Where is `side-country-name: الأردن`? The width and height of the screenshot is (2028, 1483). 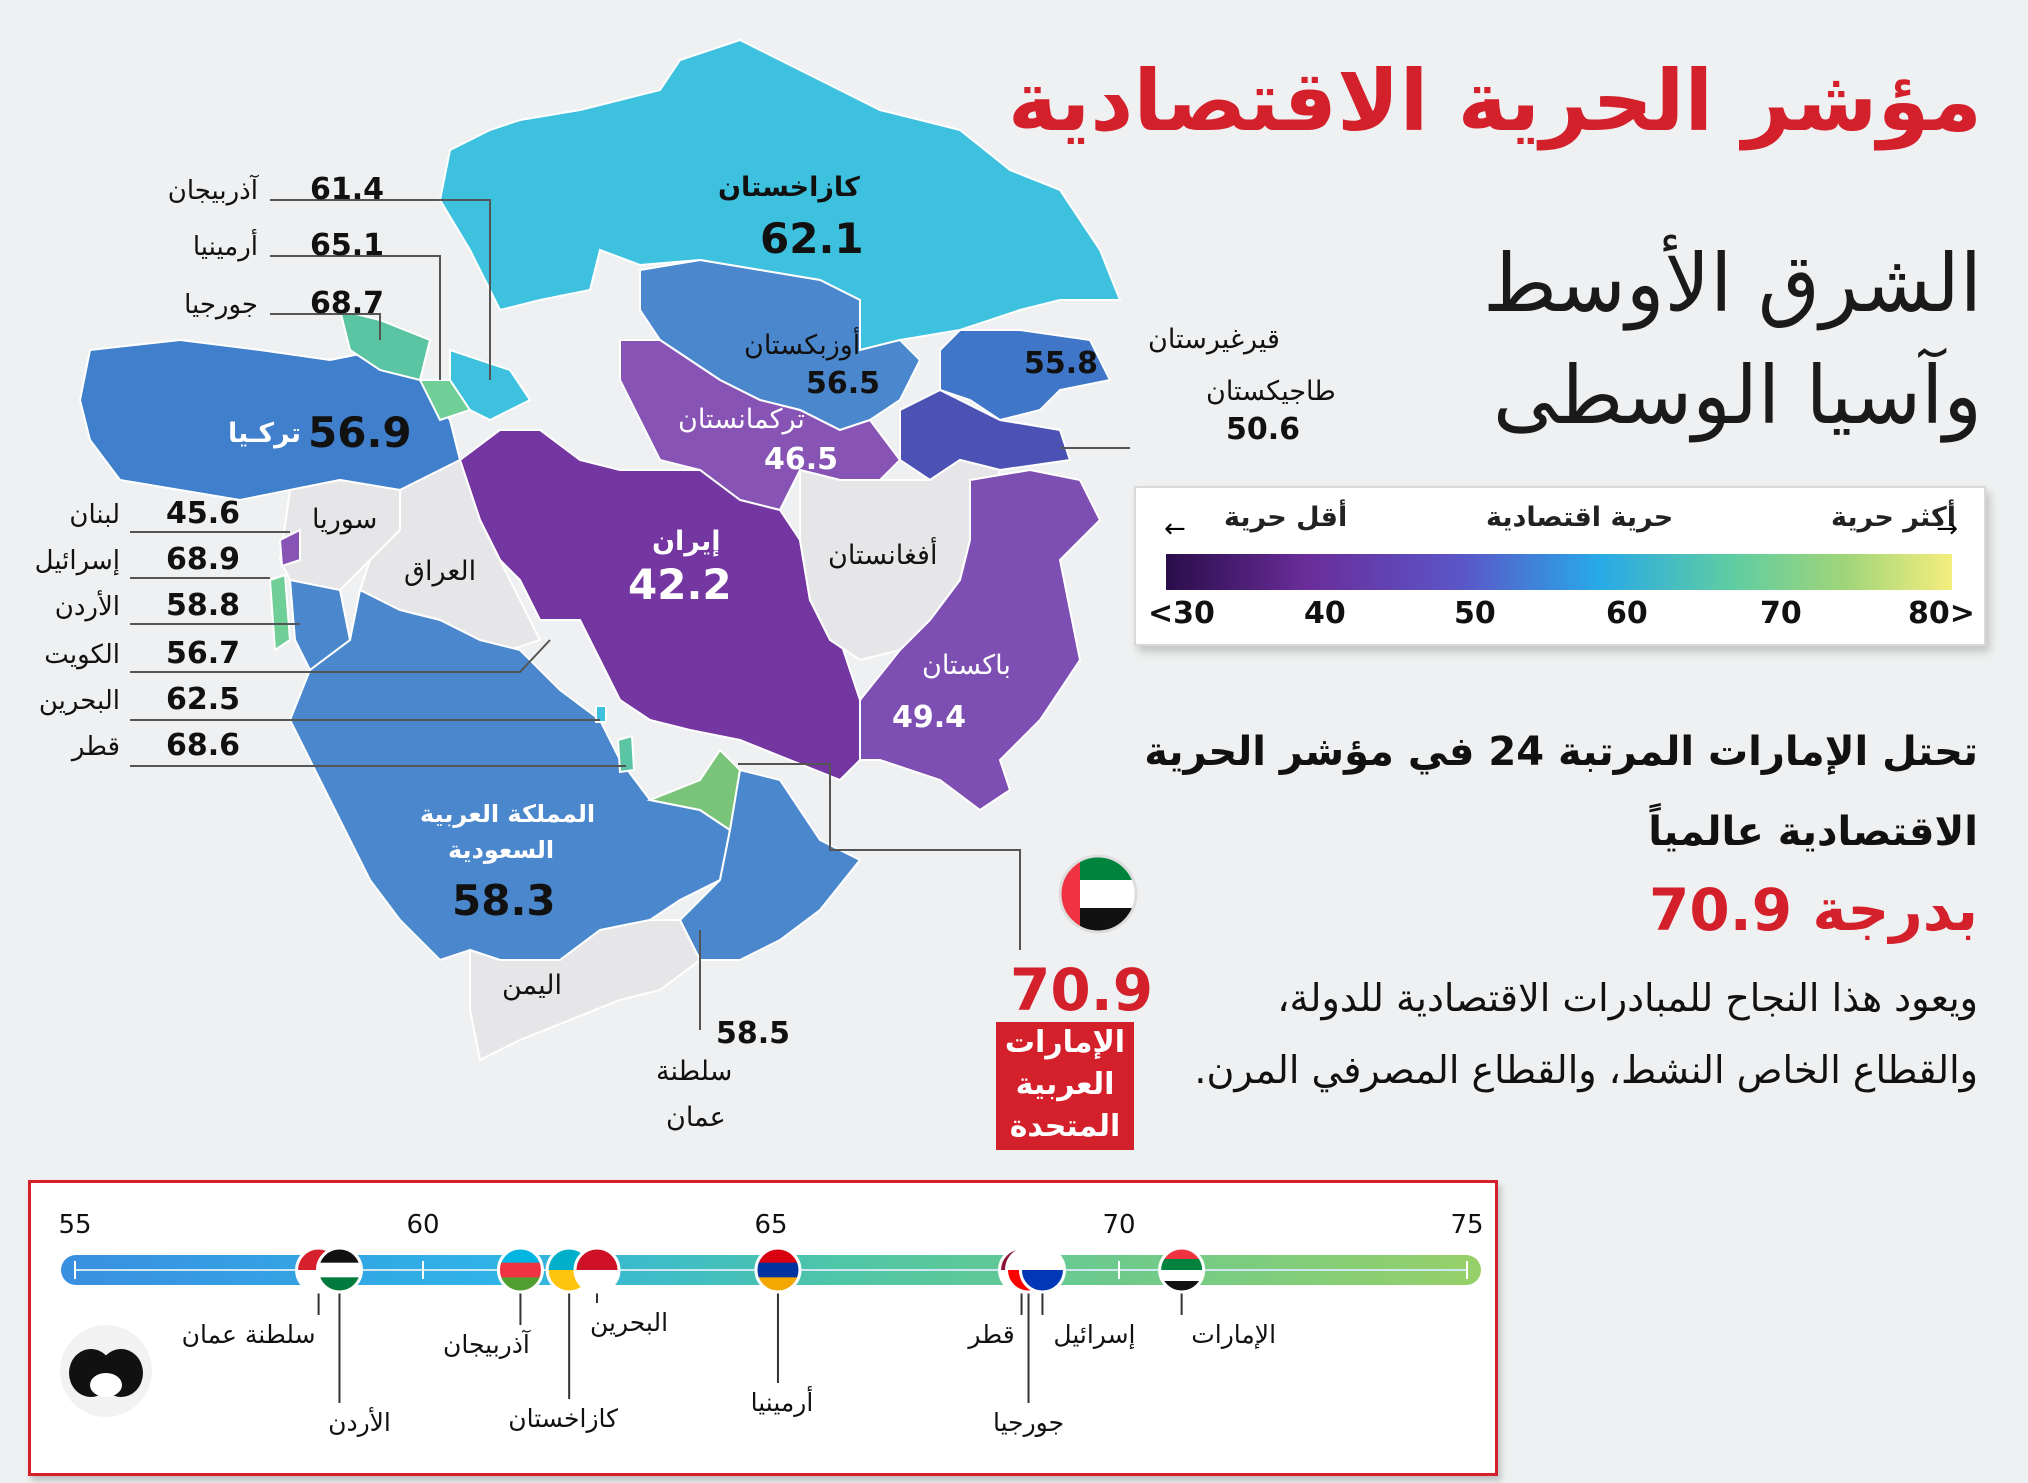
side-country-name: الأردن is located at coordinates (87, 607).